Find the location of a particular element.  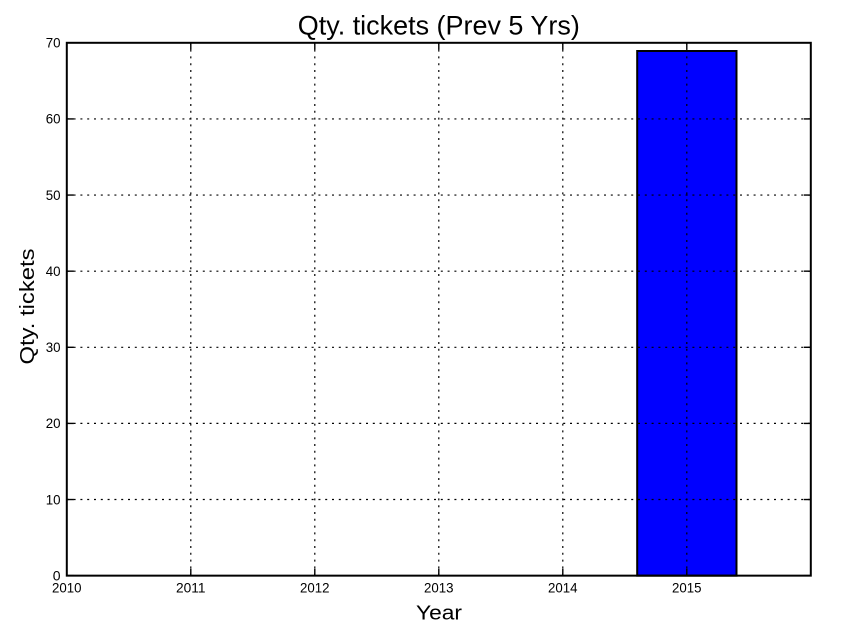

svg-text: 30 is located at coordinates (53, 347).